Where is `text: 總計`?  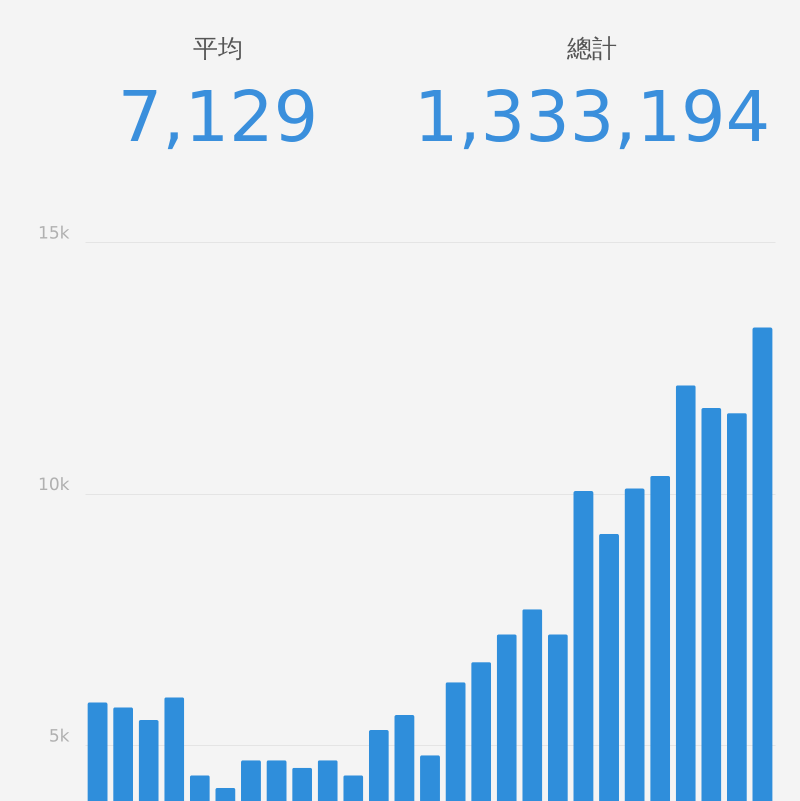 text: 總計 is located at coordinates (591, 48).